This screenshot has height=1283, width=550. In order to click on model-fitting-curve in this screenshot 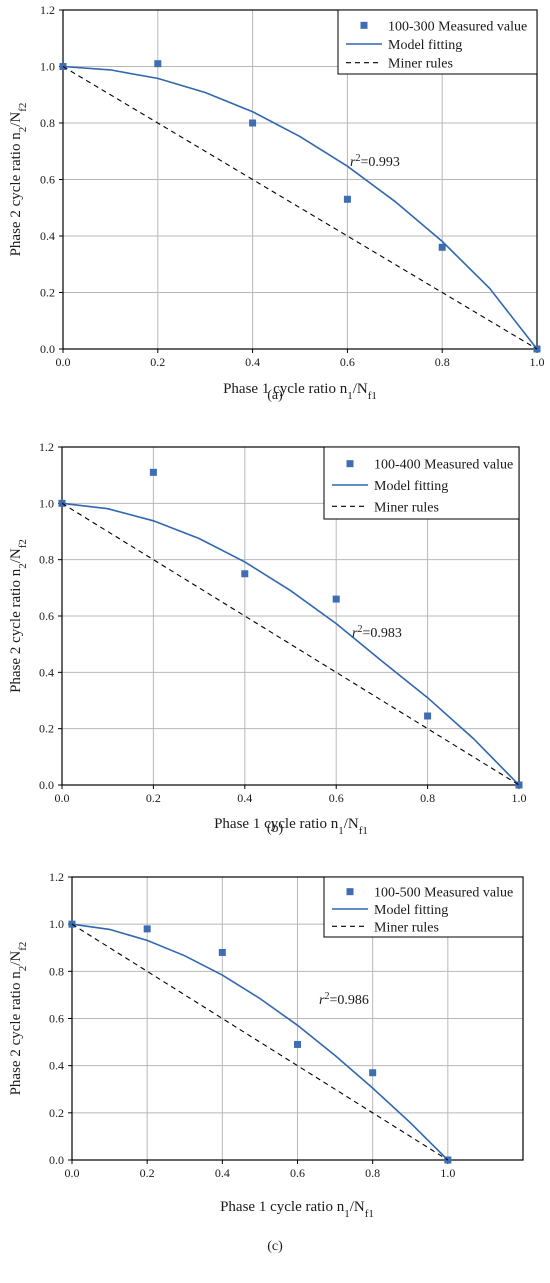, I will do `click(260, 1042)`.